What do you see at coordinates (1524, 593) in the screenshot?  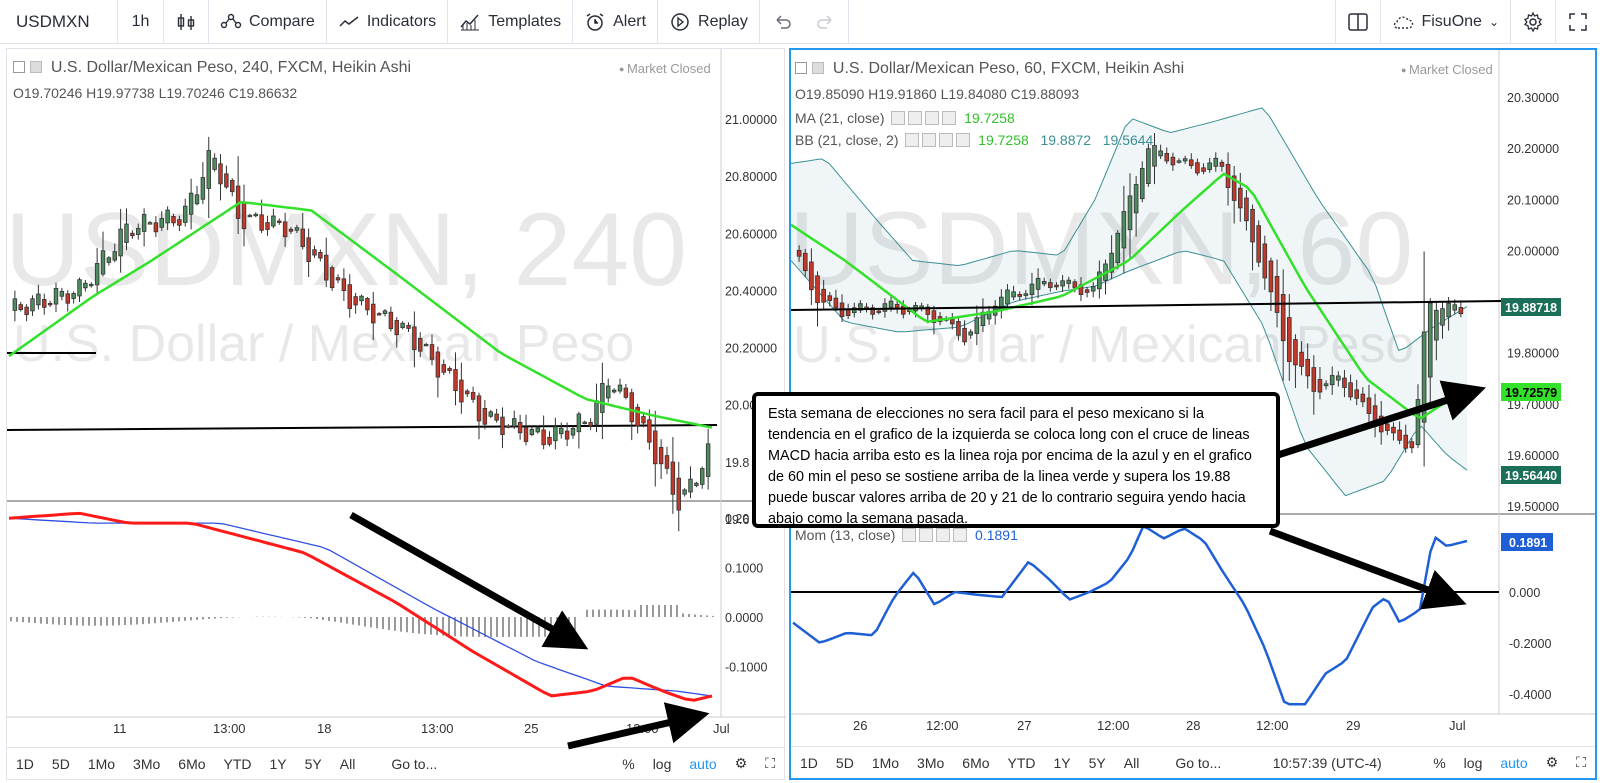 I see `mom-tick-label: 0.000` at bounding box center [1524, 593].